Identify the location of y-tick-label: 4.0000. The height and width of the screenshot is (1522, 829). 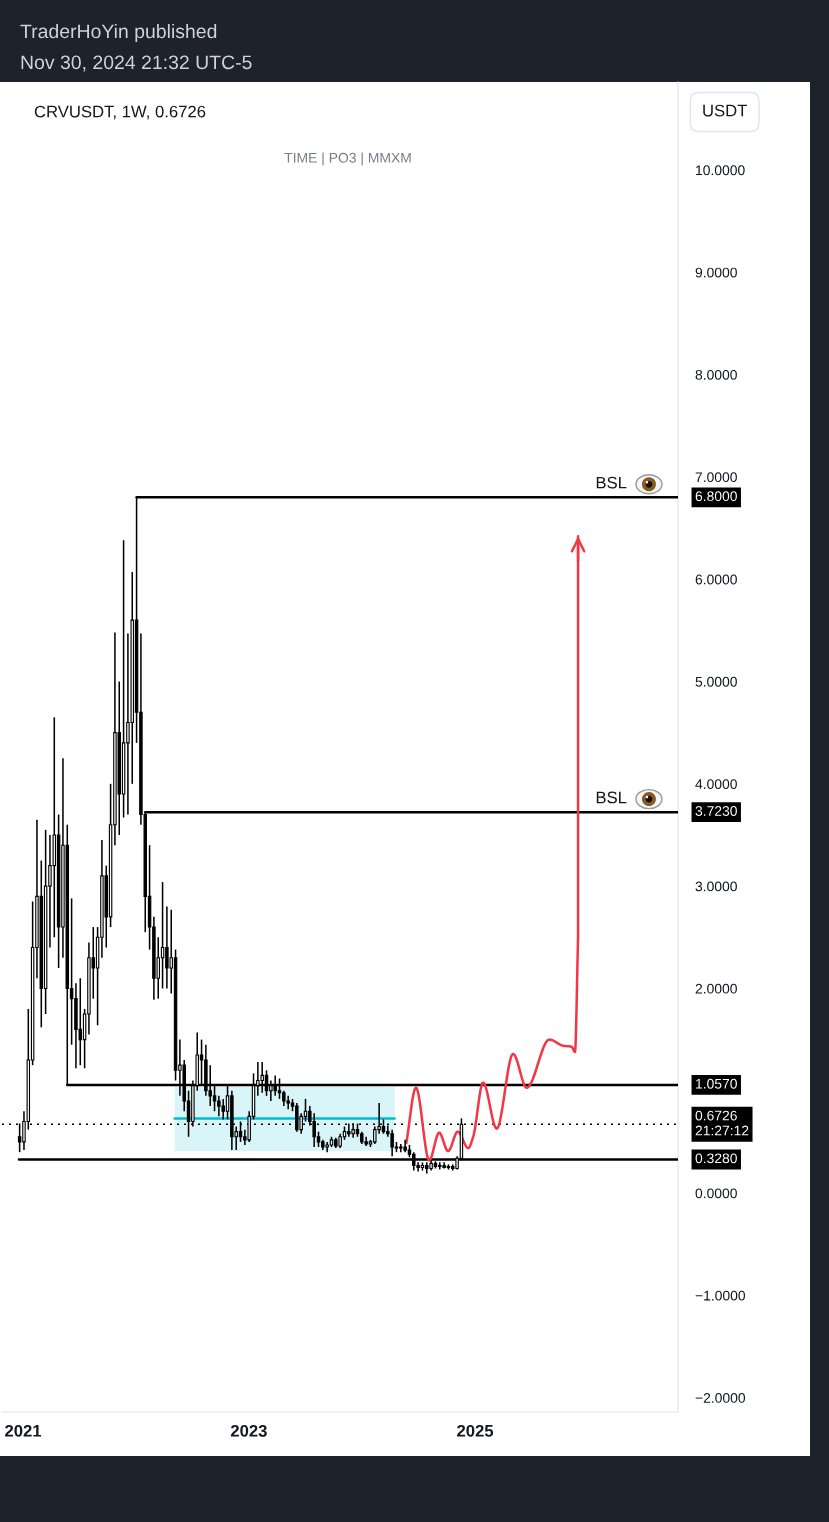
(716, 784).